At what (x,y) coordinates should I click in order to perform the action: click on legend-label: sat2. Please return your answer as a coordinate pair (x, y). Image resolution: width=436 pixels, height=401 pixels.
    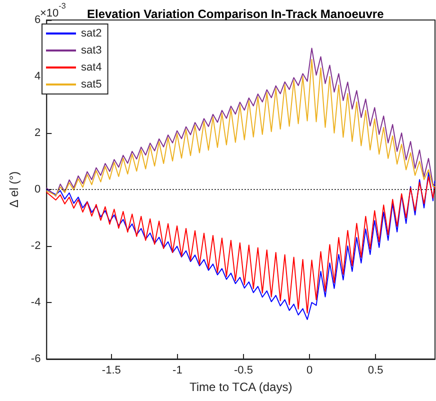
    Looking at the image, I should click on (91, 34).